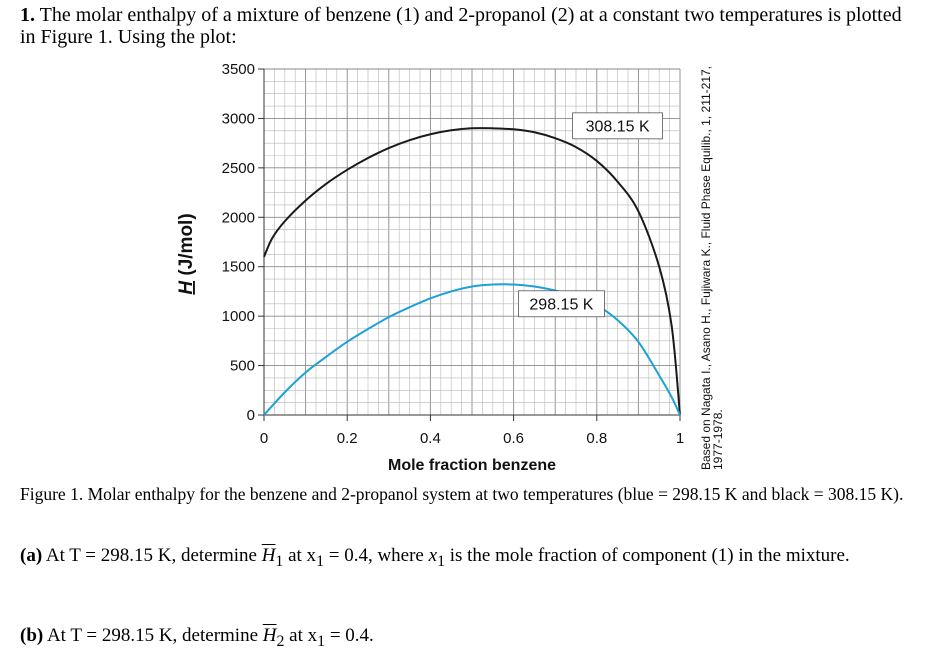 The height and width of the screenshot is (658, 940). What do you see at coordinates (238, 316) in the screenshot?
I see `y-tick-label: 1000` at bounding box center [238, 316].